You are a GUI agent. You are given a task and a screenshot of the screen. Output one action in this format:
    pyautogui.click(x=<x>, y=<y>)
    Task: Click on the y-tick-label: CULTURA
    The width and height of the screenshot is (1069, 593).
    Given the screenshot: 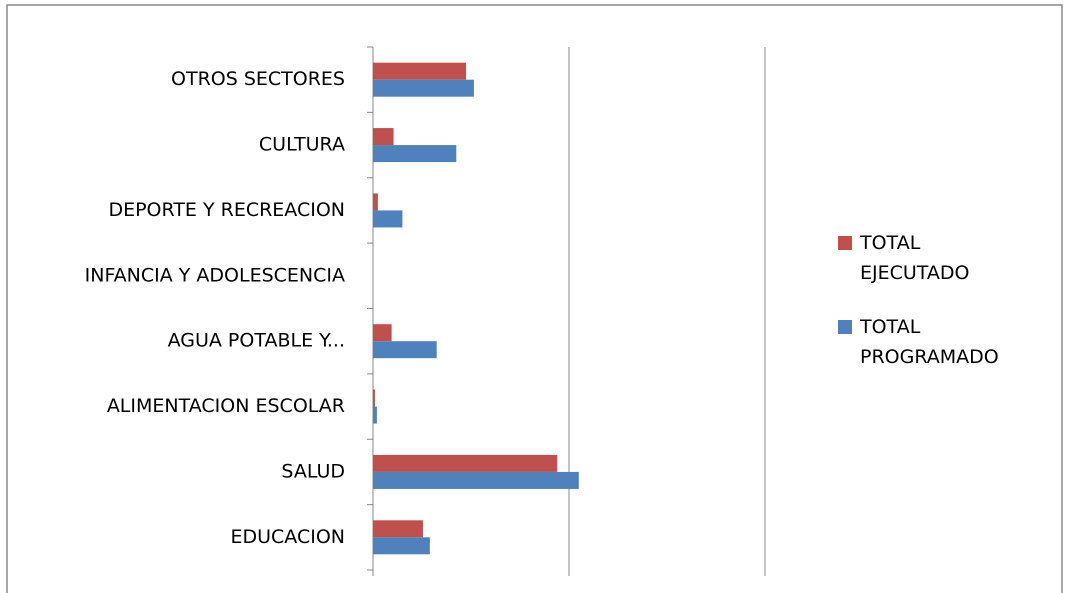 What is the action you would take?
    pyautogui.click(x=302, y=145)
    